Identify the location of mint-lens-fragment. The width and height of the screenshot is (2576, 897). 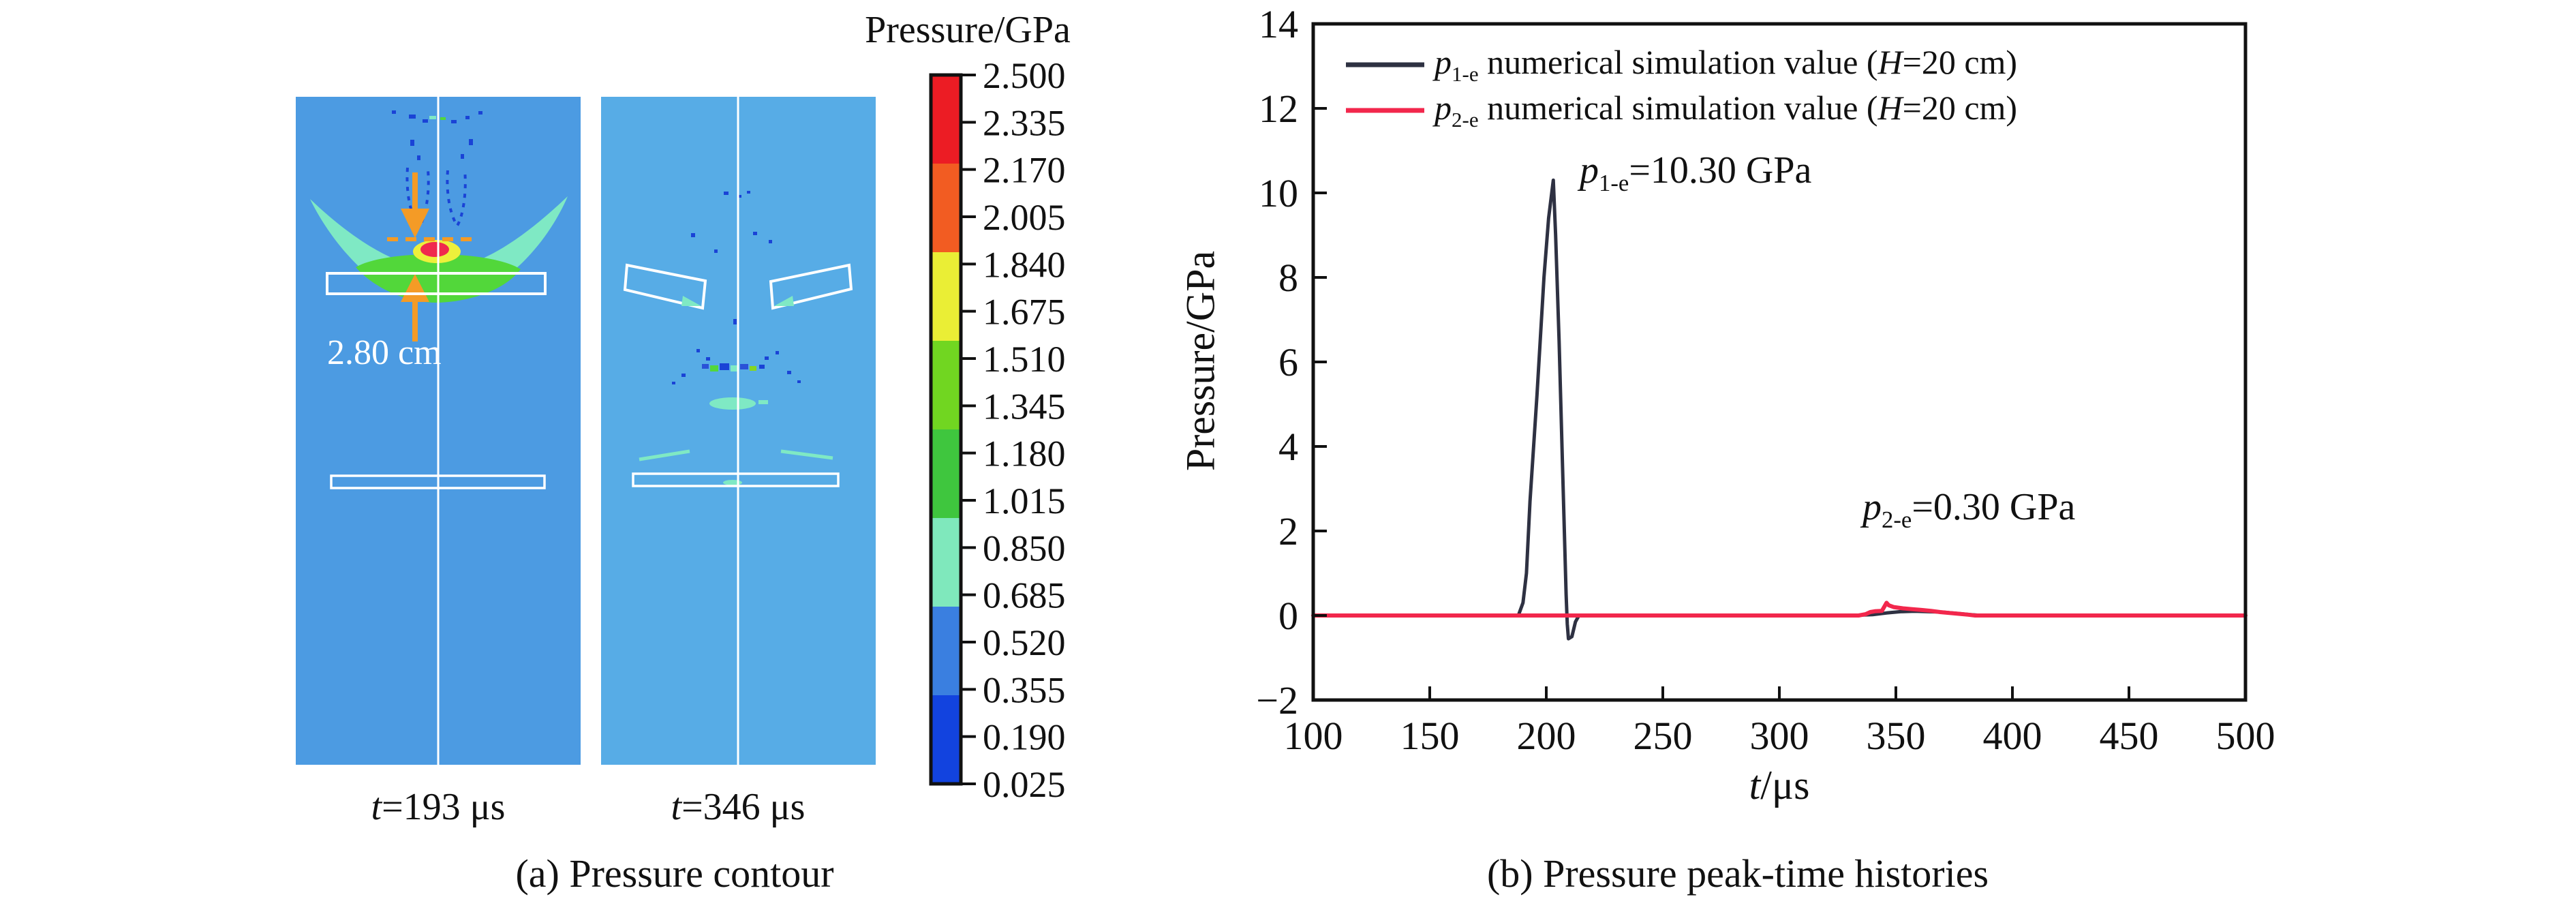
(763, 402).